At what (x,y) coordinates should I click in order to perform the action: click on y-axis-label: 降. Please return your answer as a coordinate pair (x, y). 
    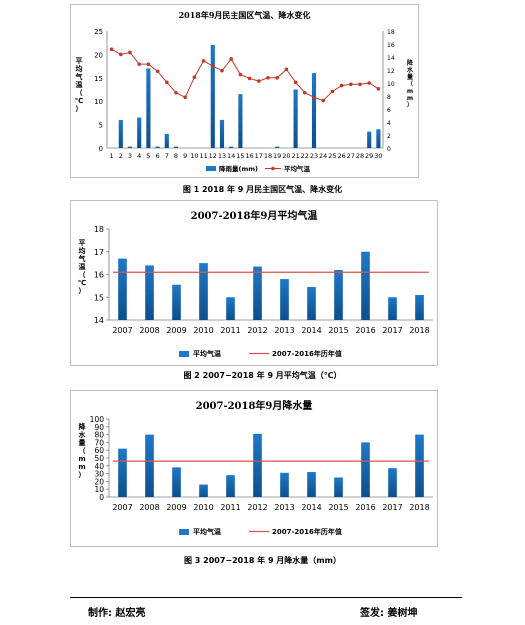
    Looking at the image, I should click on (83, 426).